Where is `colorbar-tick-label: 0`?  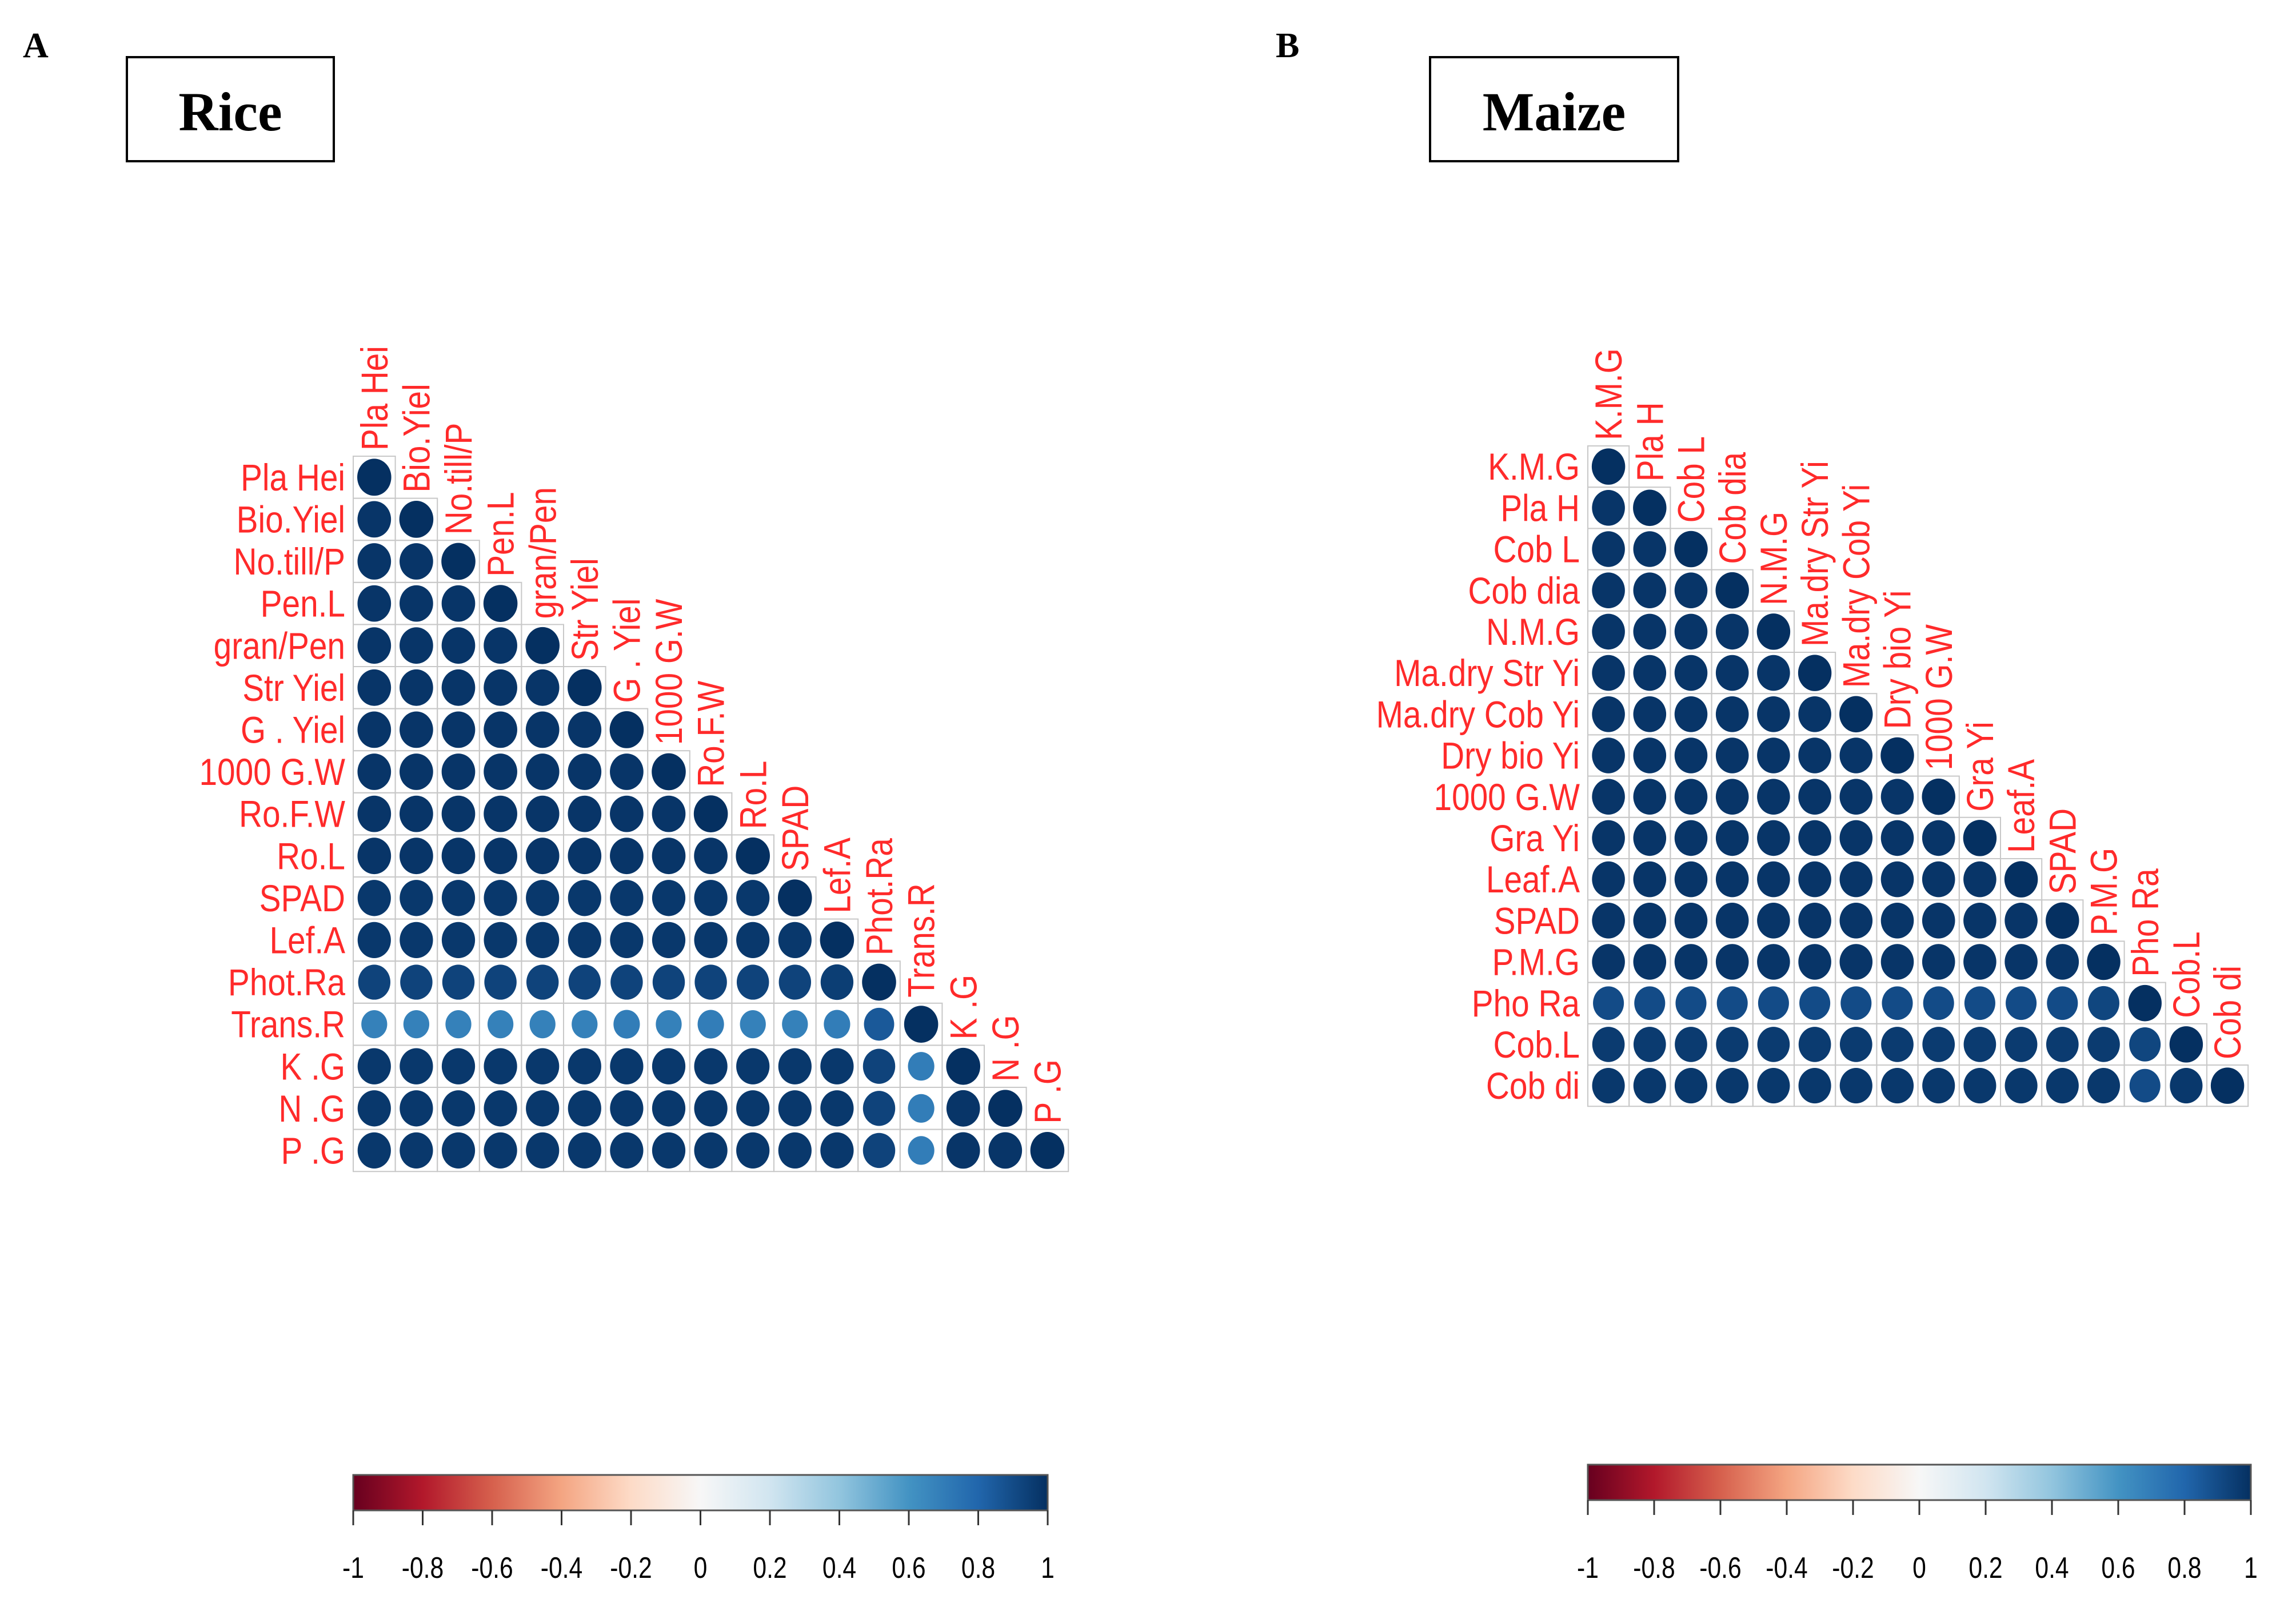 colorbar-tick-label: 0 is located at coordinates (701, 1568).